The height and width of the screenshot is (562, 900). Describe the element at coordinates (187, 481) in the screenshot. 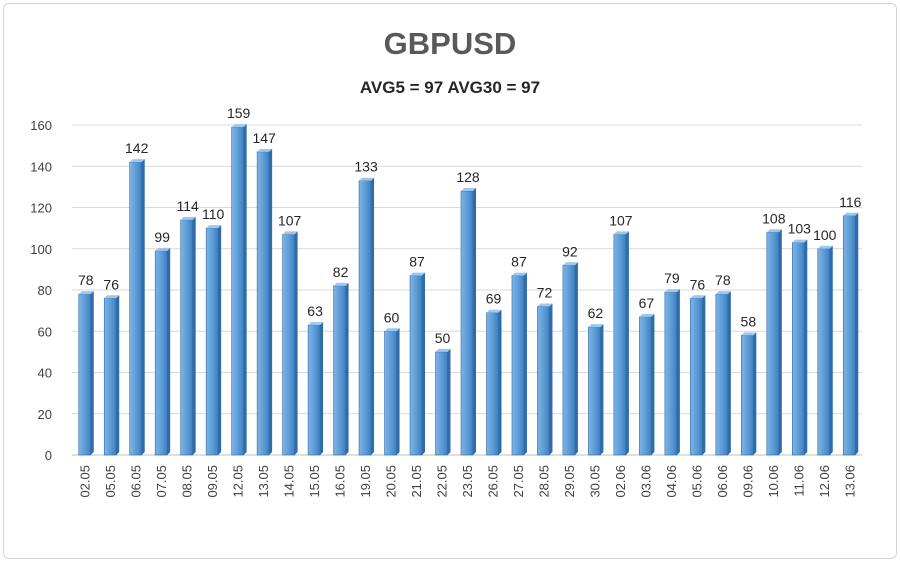

I see `x-tick-label: 08.05` at that location.